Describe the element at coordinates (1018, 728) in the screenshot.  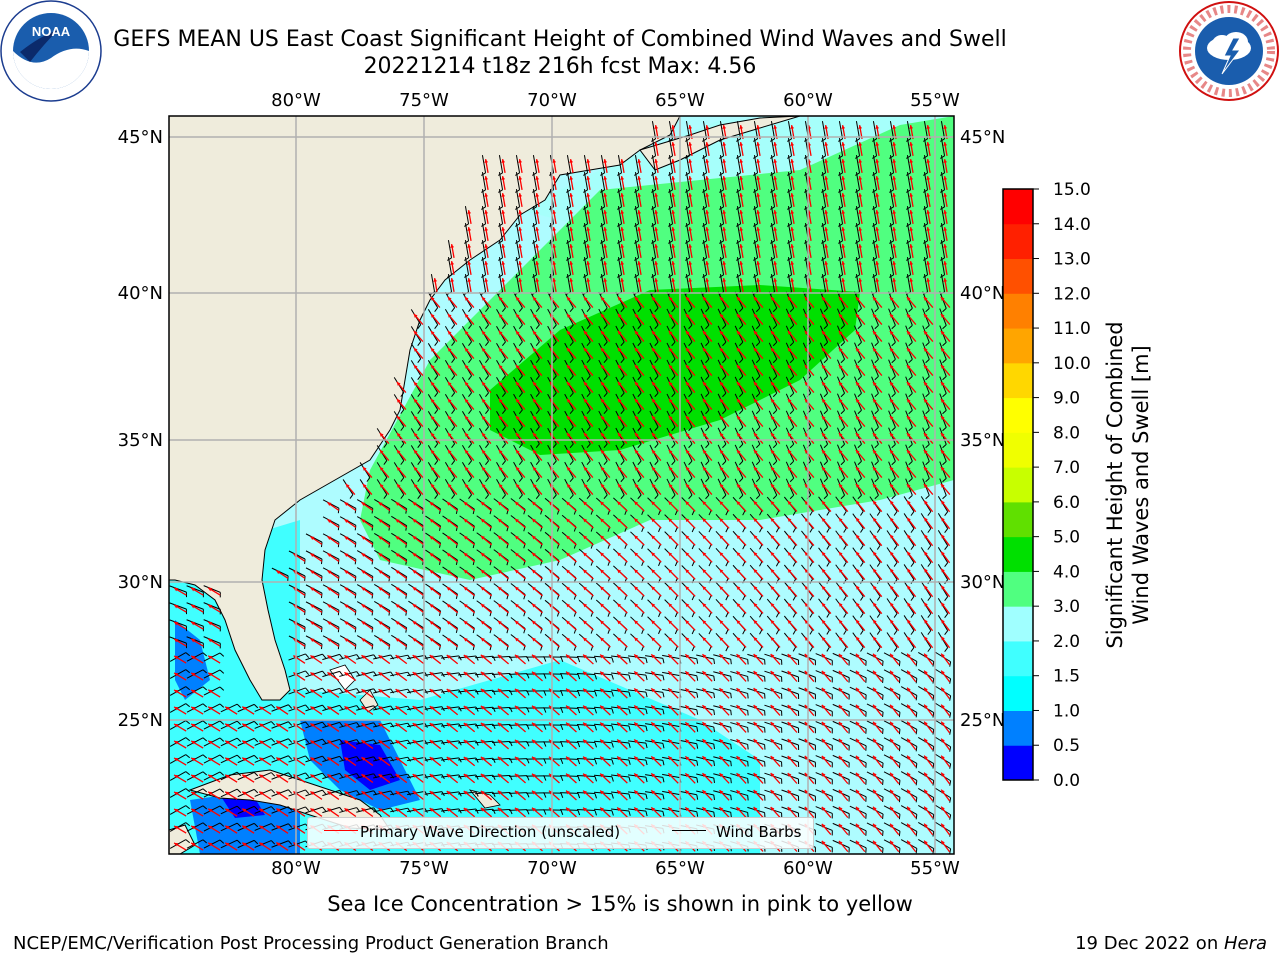
I see `colorbar-segment` at that location.